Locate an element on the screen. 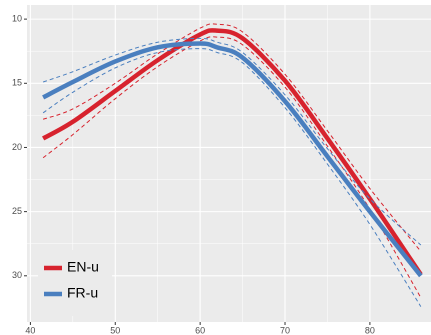  y-tick-label: 15 is located at coordinates (17, 83).